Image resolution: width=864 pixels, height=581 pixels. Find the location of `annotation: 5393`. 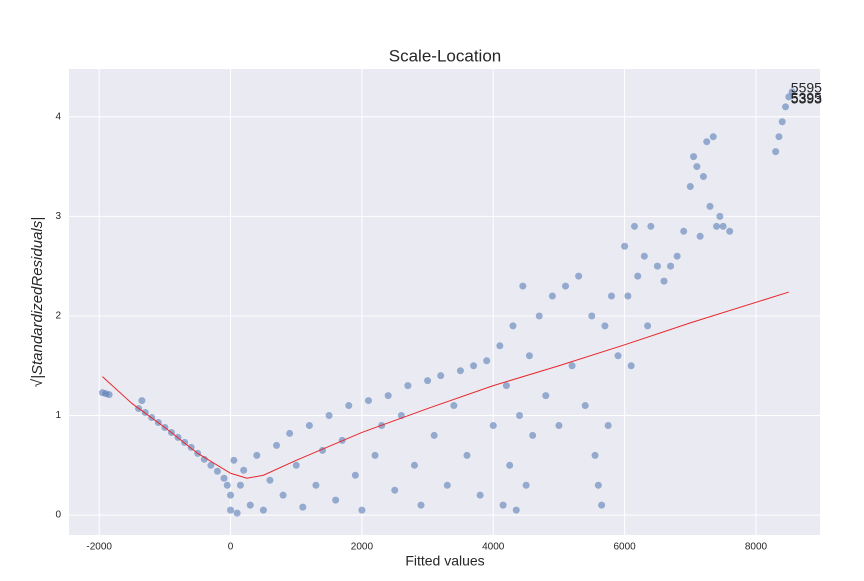

annotation: 5393 is located at coordinates (806, 99).